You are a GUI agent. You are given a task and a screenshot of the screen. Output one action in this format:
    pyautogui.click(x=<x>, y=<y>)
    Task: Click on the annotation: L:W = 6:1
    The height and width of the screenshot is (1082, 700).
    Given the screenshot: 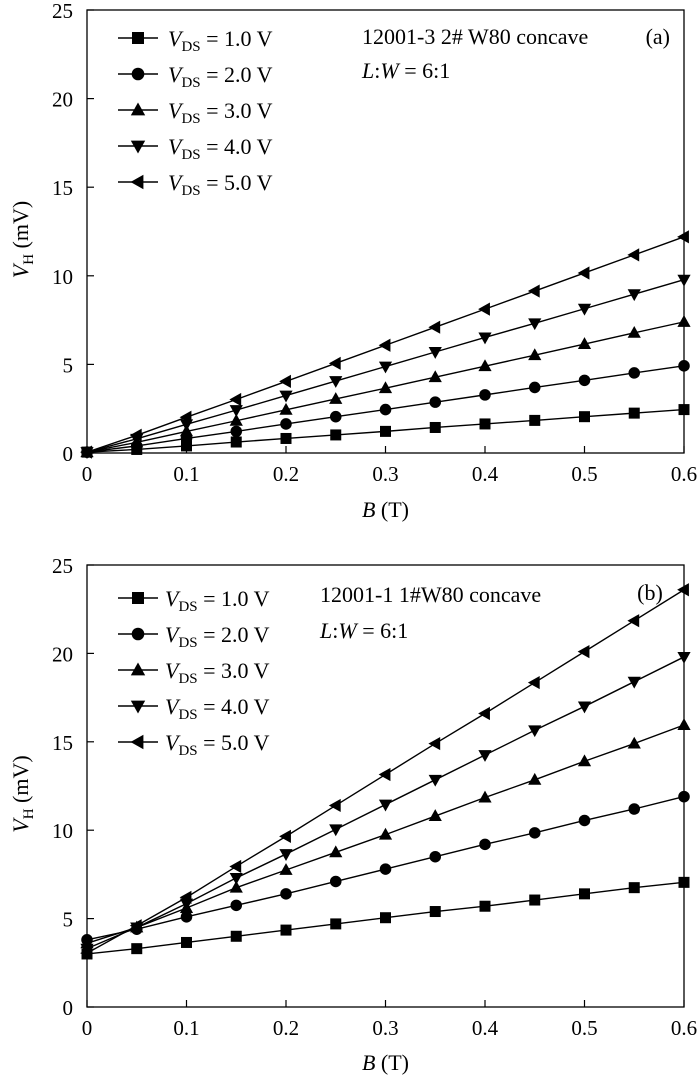 What is the action you would take?
    pyautogui.click(x=363, y=630)
    